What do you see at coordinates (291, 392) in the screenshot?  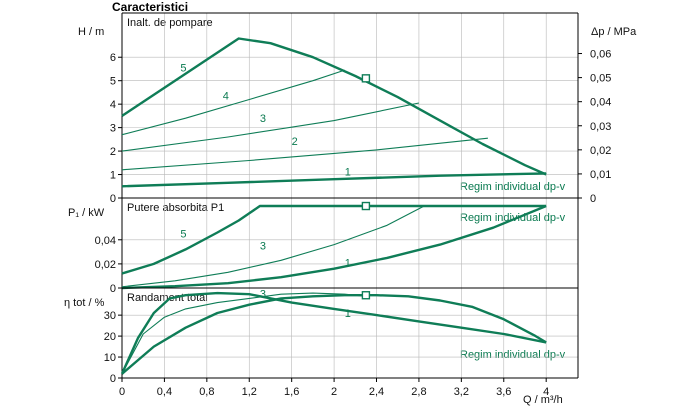 I see `x-tick-label: 1,6` at bounding box center [291, 392].